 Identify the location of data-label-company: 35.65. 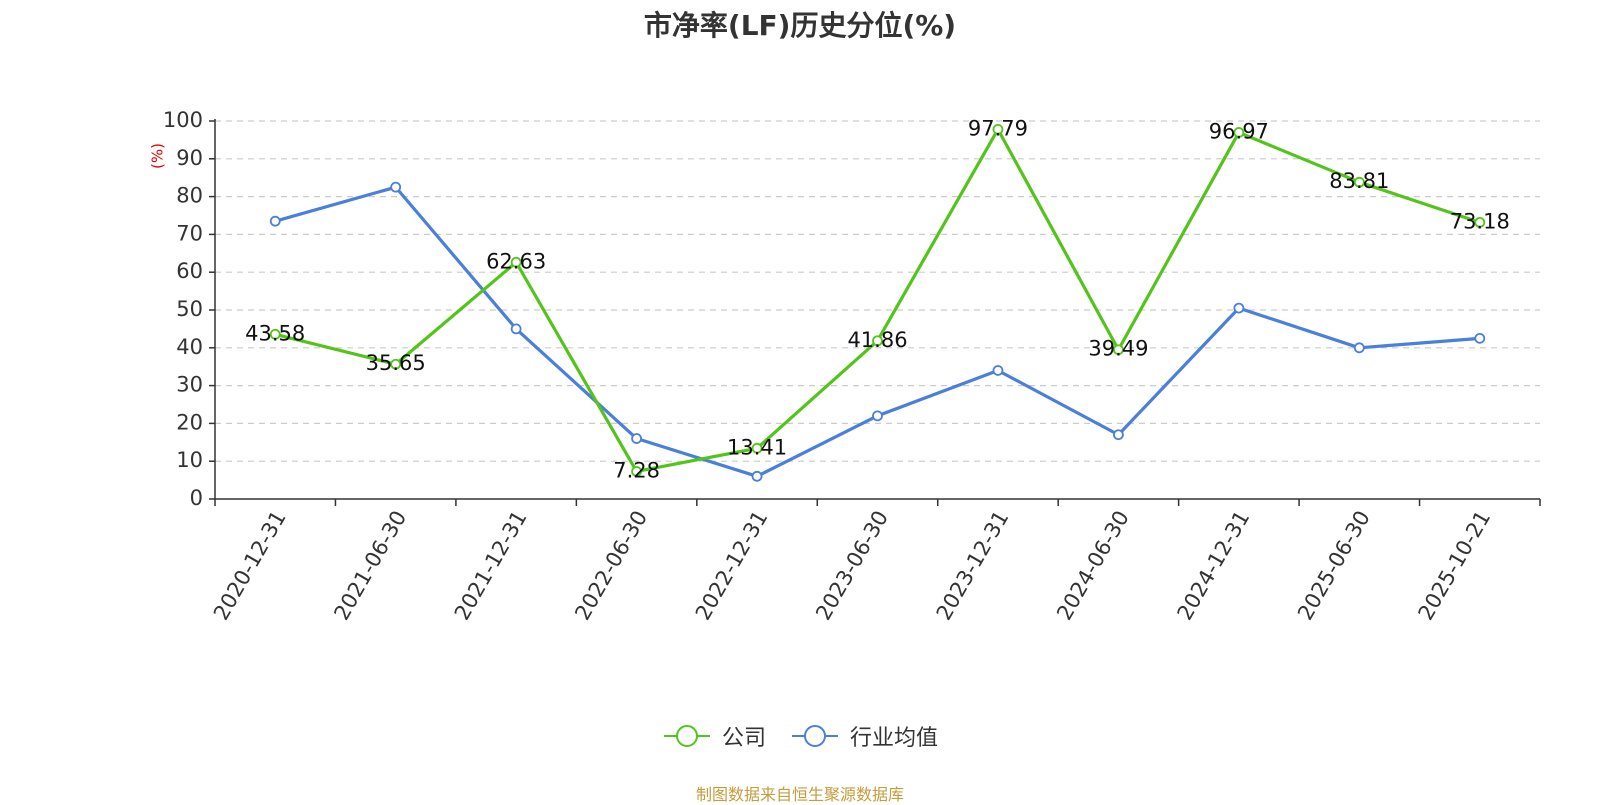
(396, 363).